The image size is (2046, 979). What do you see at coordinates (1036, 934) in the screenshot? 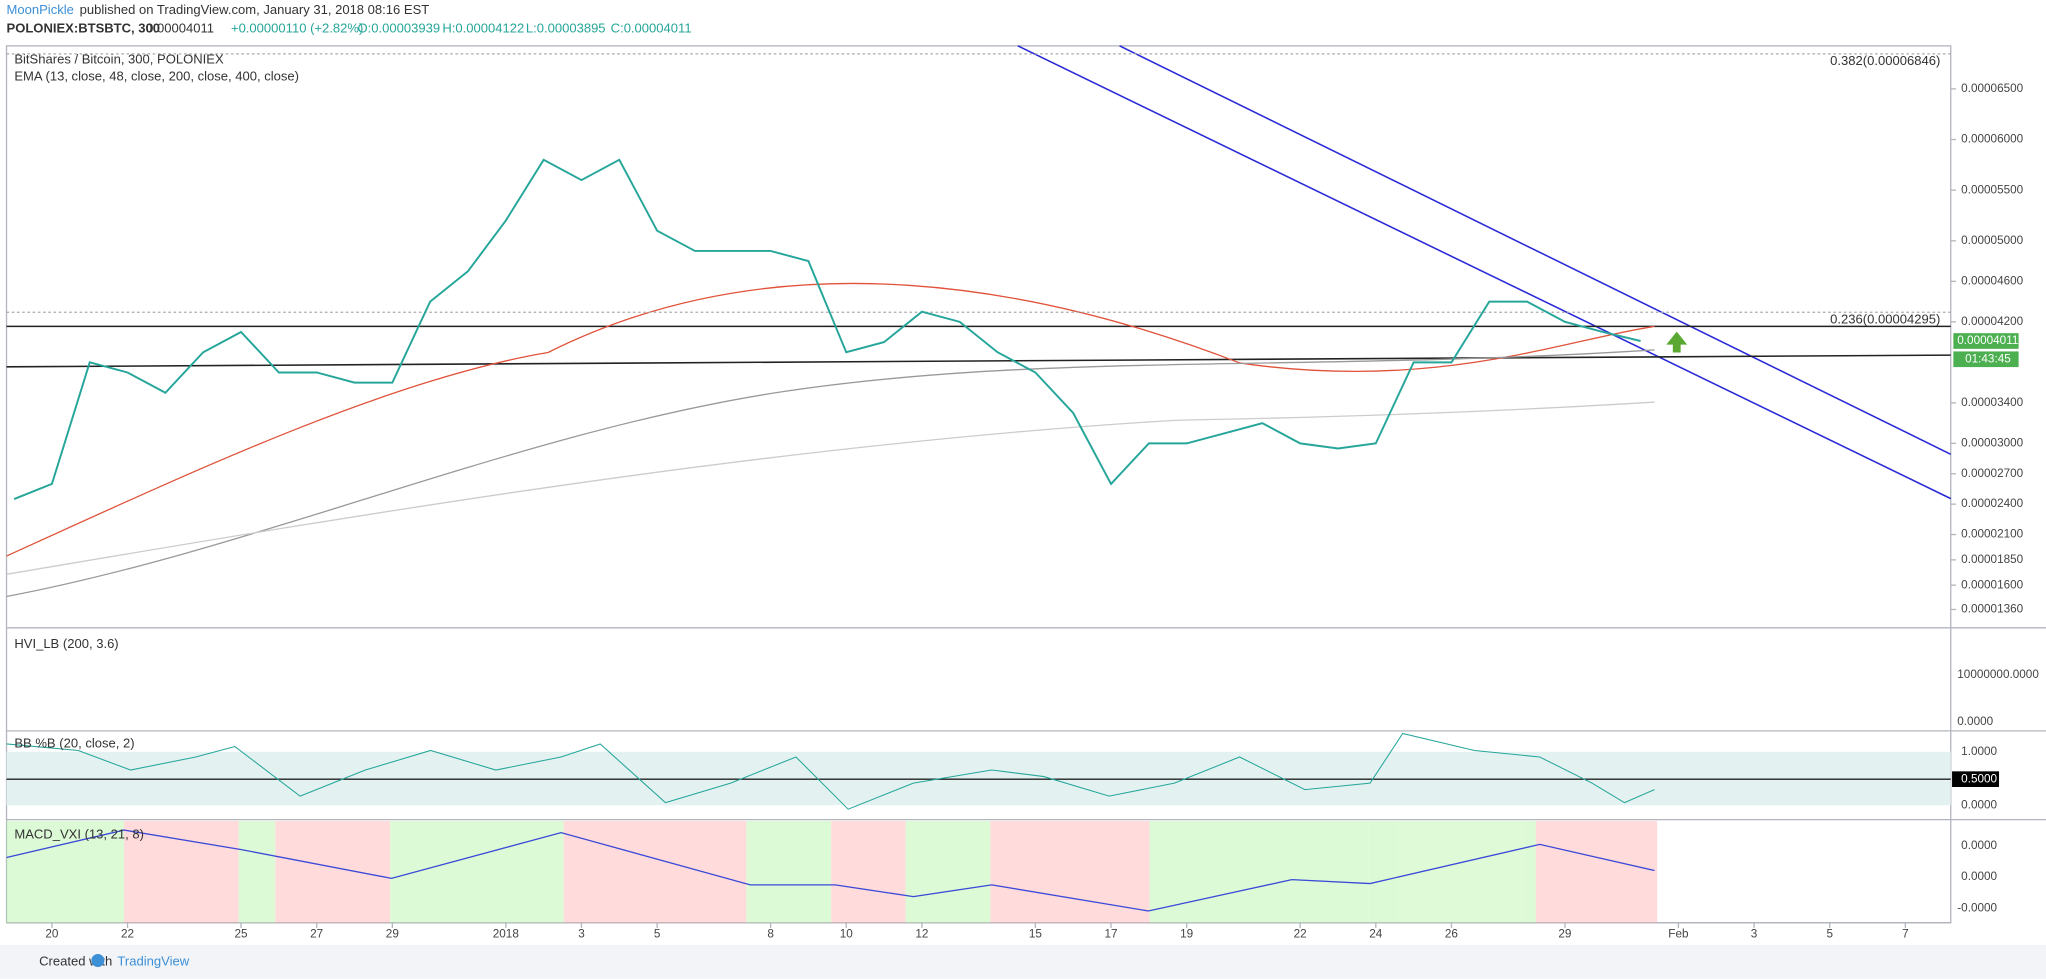
I see `x-tick-label: 15` at bounding box center [1036, 934].